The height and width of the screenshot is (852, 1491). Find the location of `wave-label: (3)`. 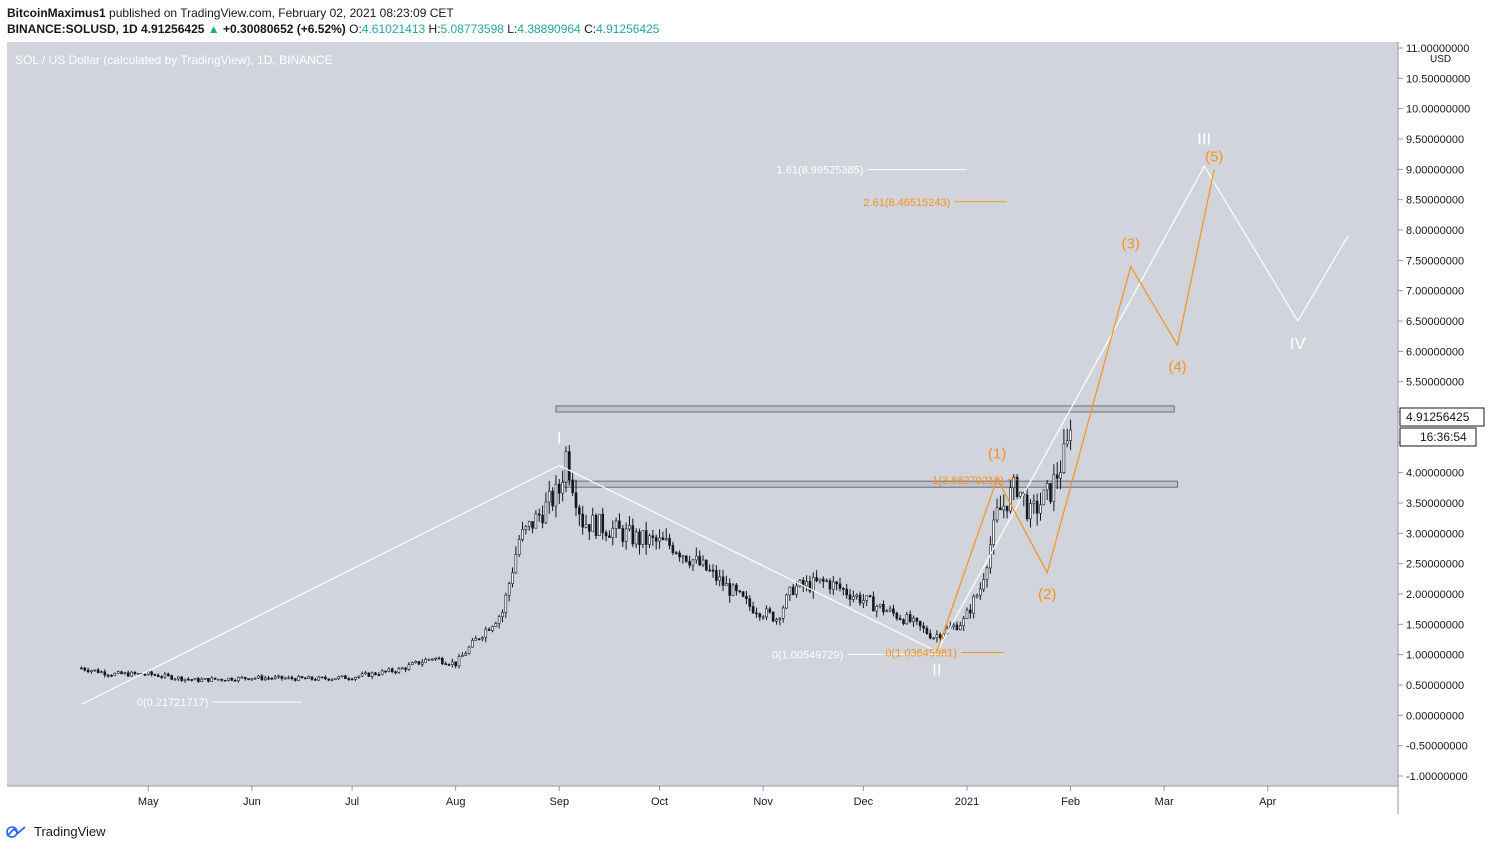

wave-label: (3) is located at coordinates (1131, 243).